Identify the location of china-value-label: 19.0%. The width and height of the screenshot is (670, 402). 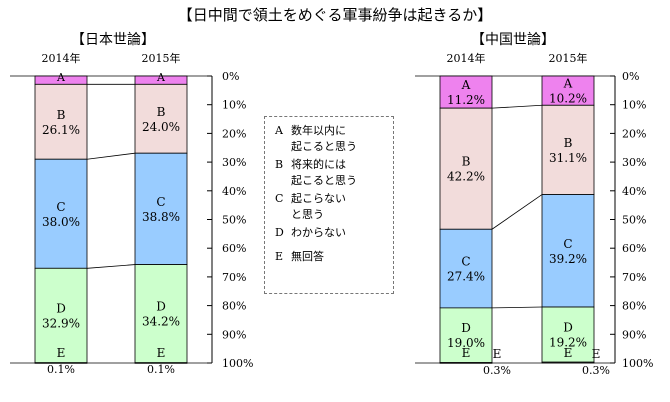
(466, 343).